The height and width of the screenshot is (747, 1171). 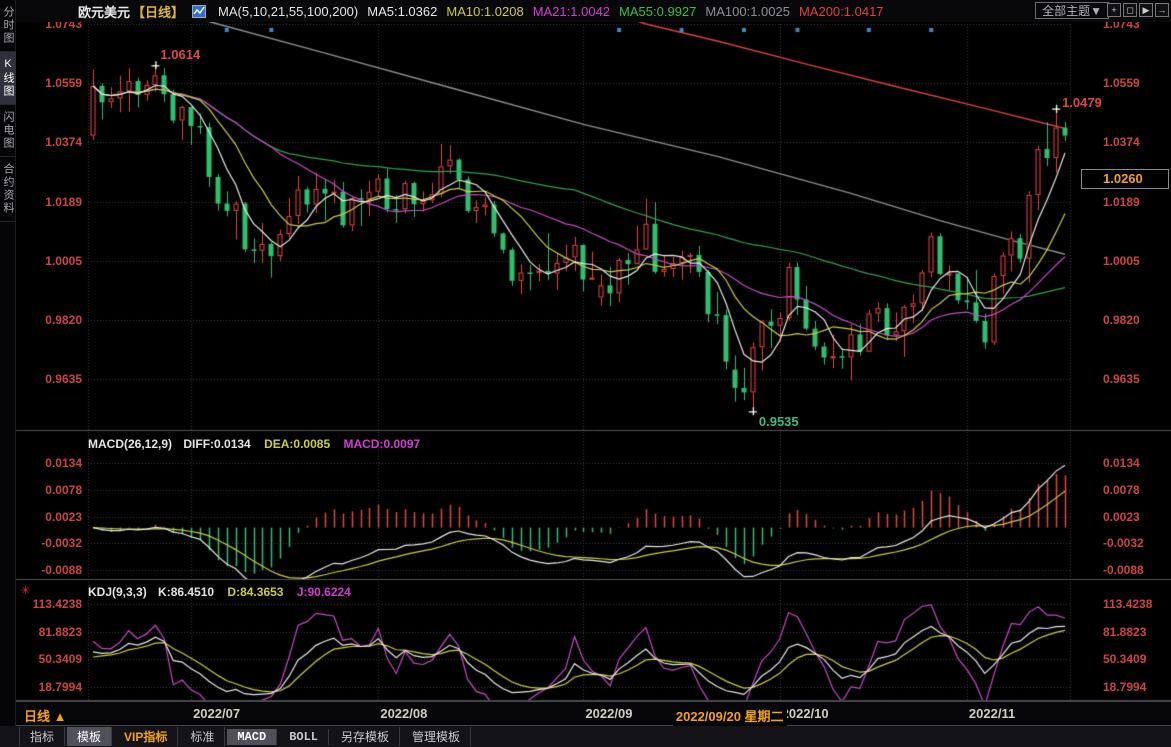 What do you see at coordinates (729, 715) in the screenshot?
I see `crosshair-date-label: 2022/09/20 星期二` at bounding box center [729, 715].